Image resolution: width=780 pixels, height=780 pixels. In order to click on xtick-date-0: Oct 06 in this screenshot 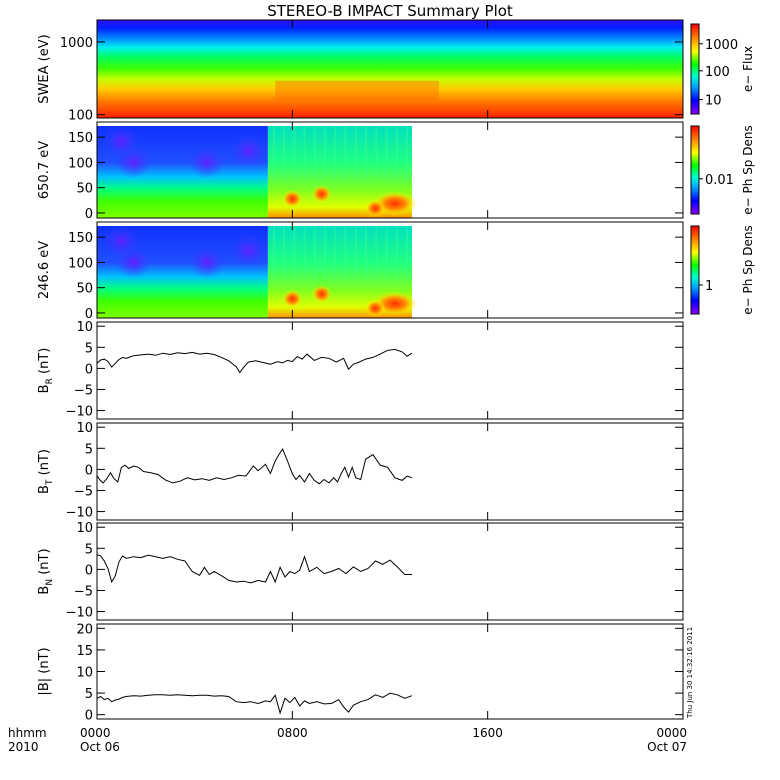, I will do `click(100, 747)`.